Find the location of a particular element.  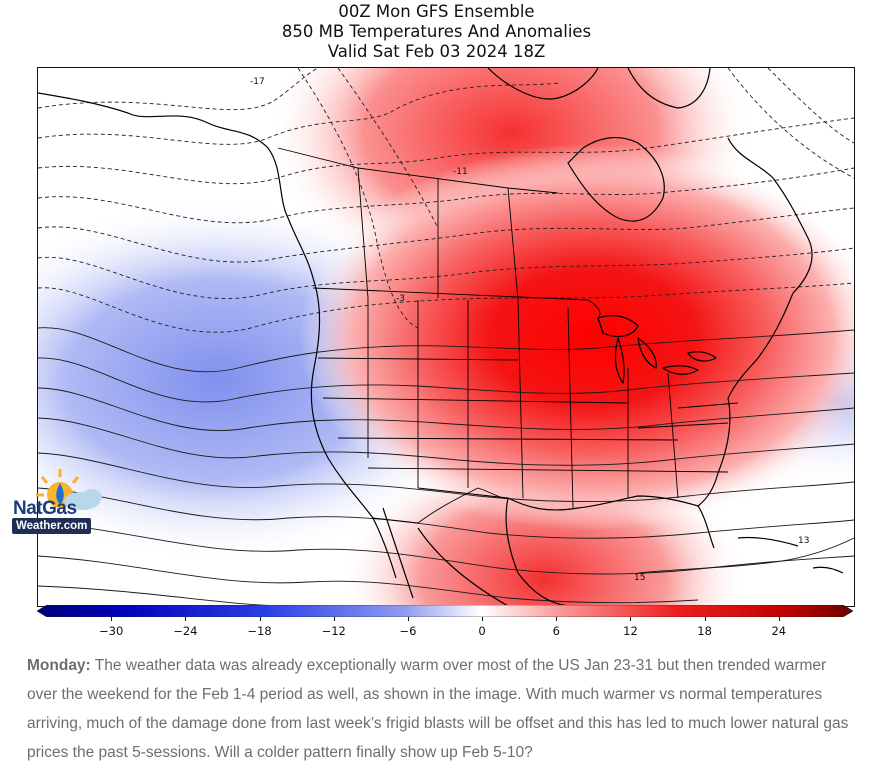

colorbar-tick-label: 24 is located at coordinates (779, 631).